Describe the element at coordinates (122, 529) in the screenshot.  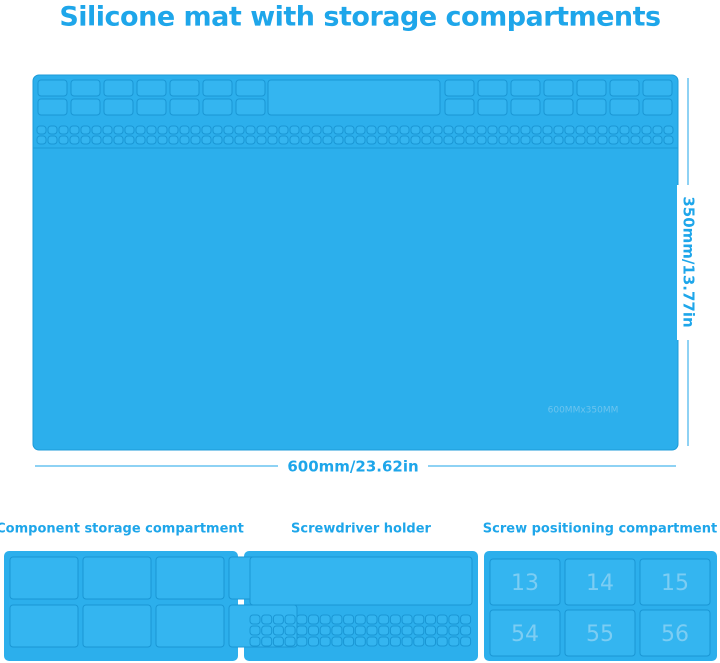
I see `panel-label: Component storage compartment` at that location.